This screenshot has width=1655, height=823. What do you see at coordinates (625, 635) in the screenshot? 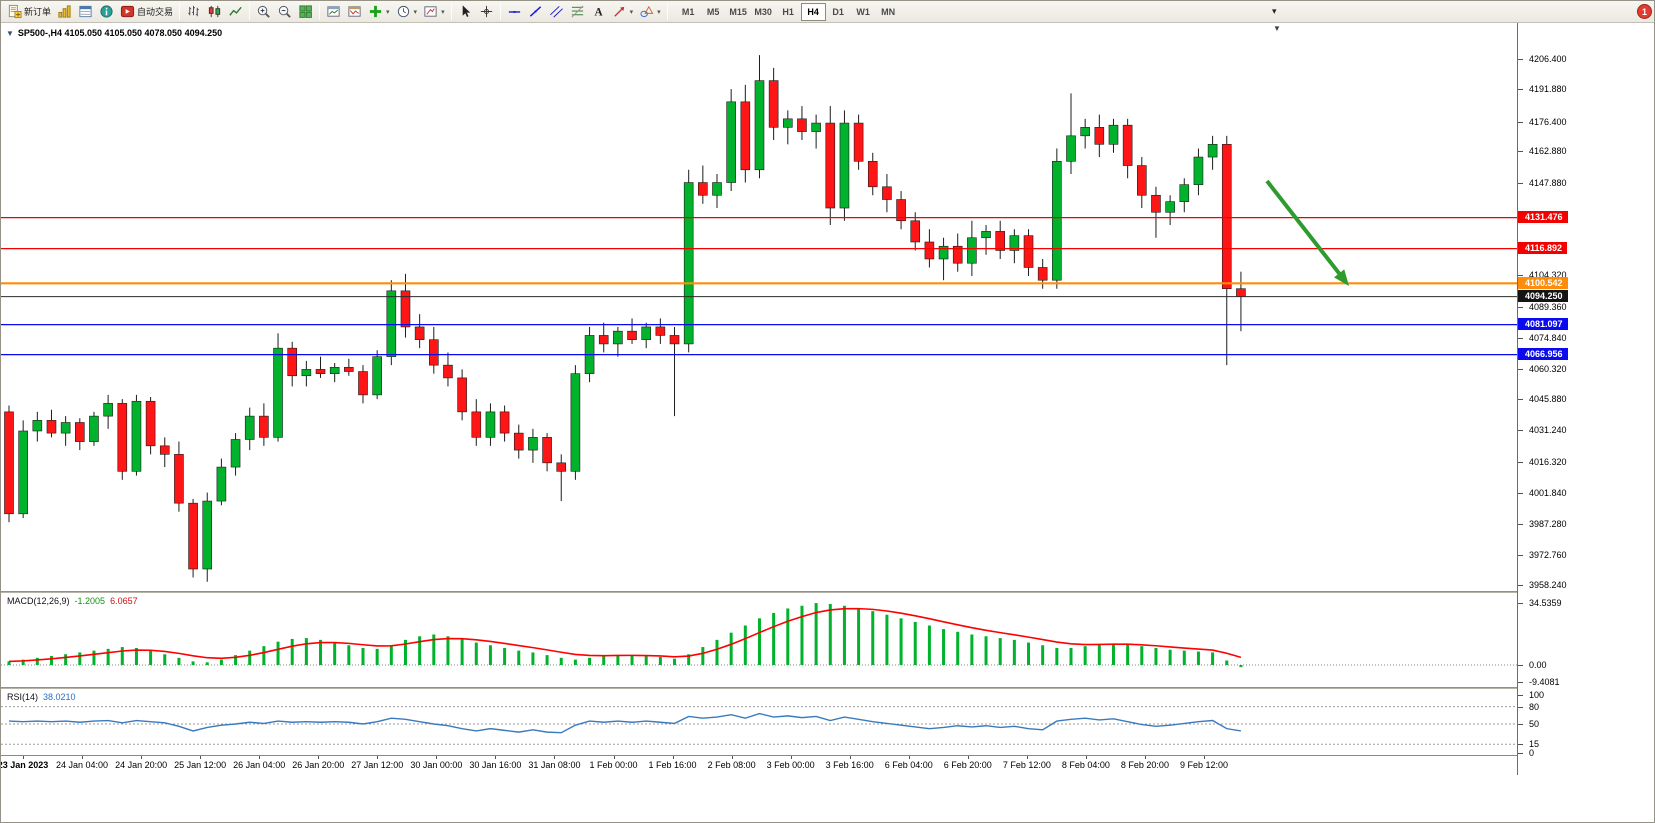
I see `macd-histogram` at bounding box center [625, 635].